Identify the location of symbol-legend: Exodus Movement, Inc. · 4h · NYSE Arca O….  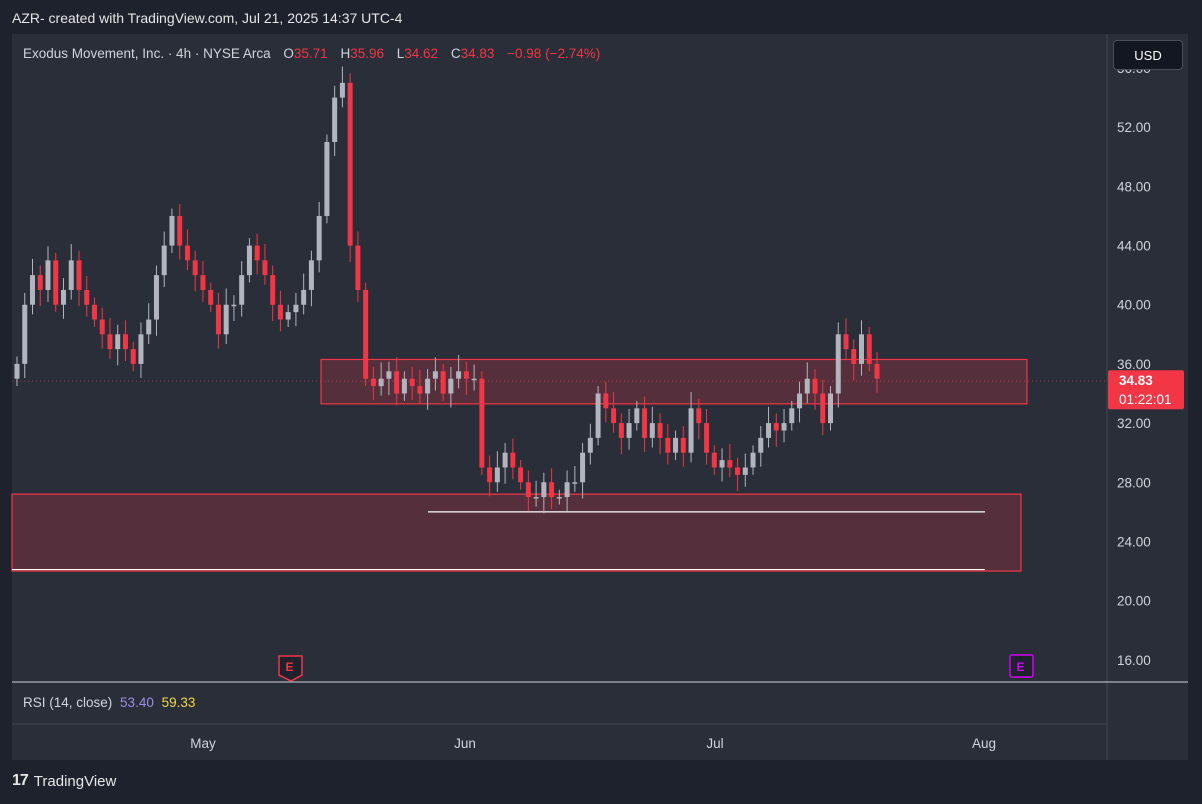
(311, 53).